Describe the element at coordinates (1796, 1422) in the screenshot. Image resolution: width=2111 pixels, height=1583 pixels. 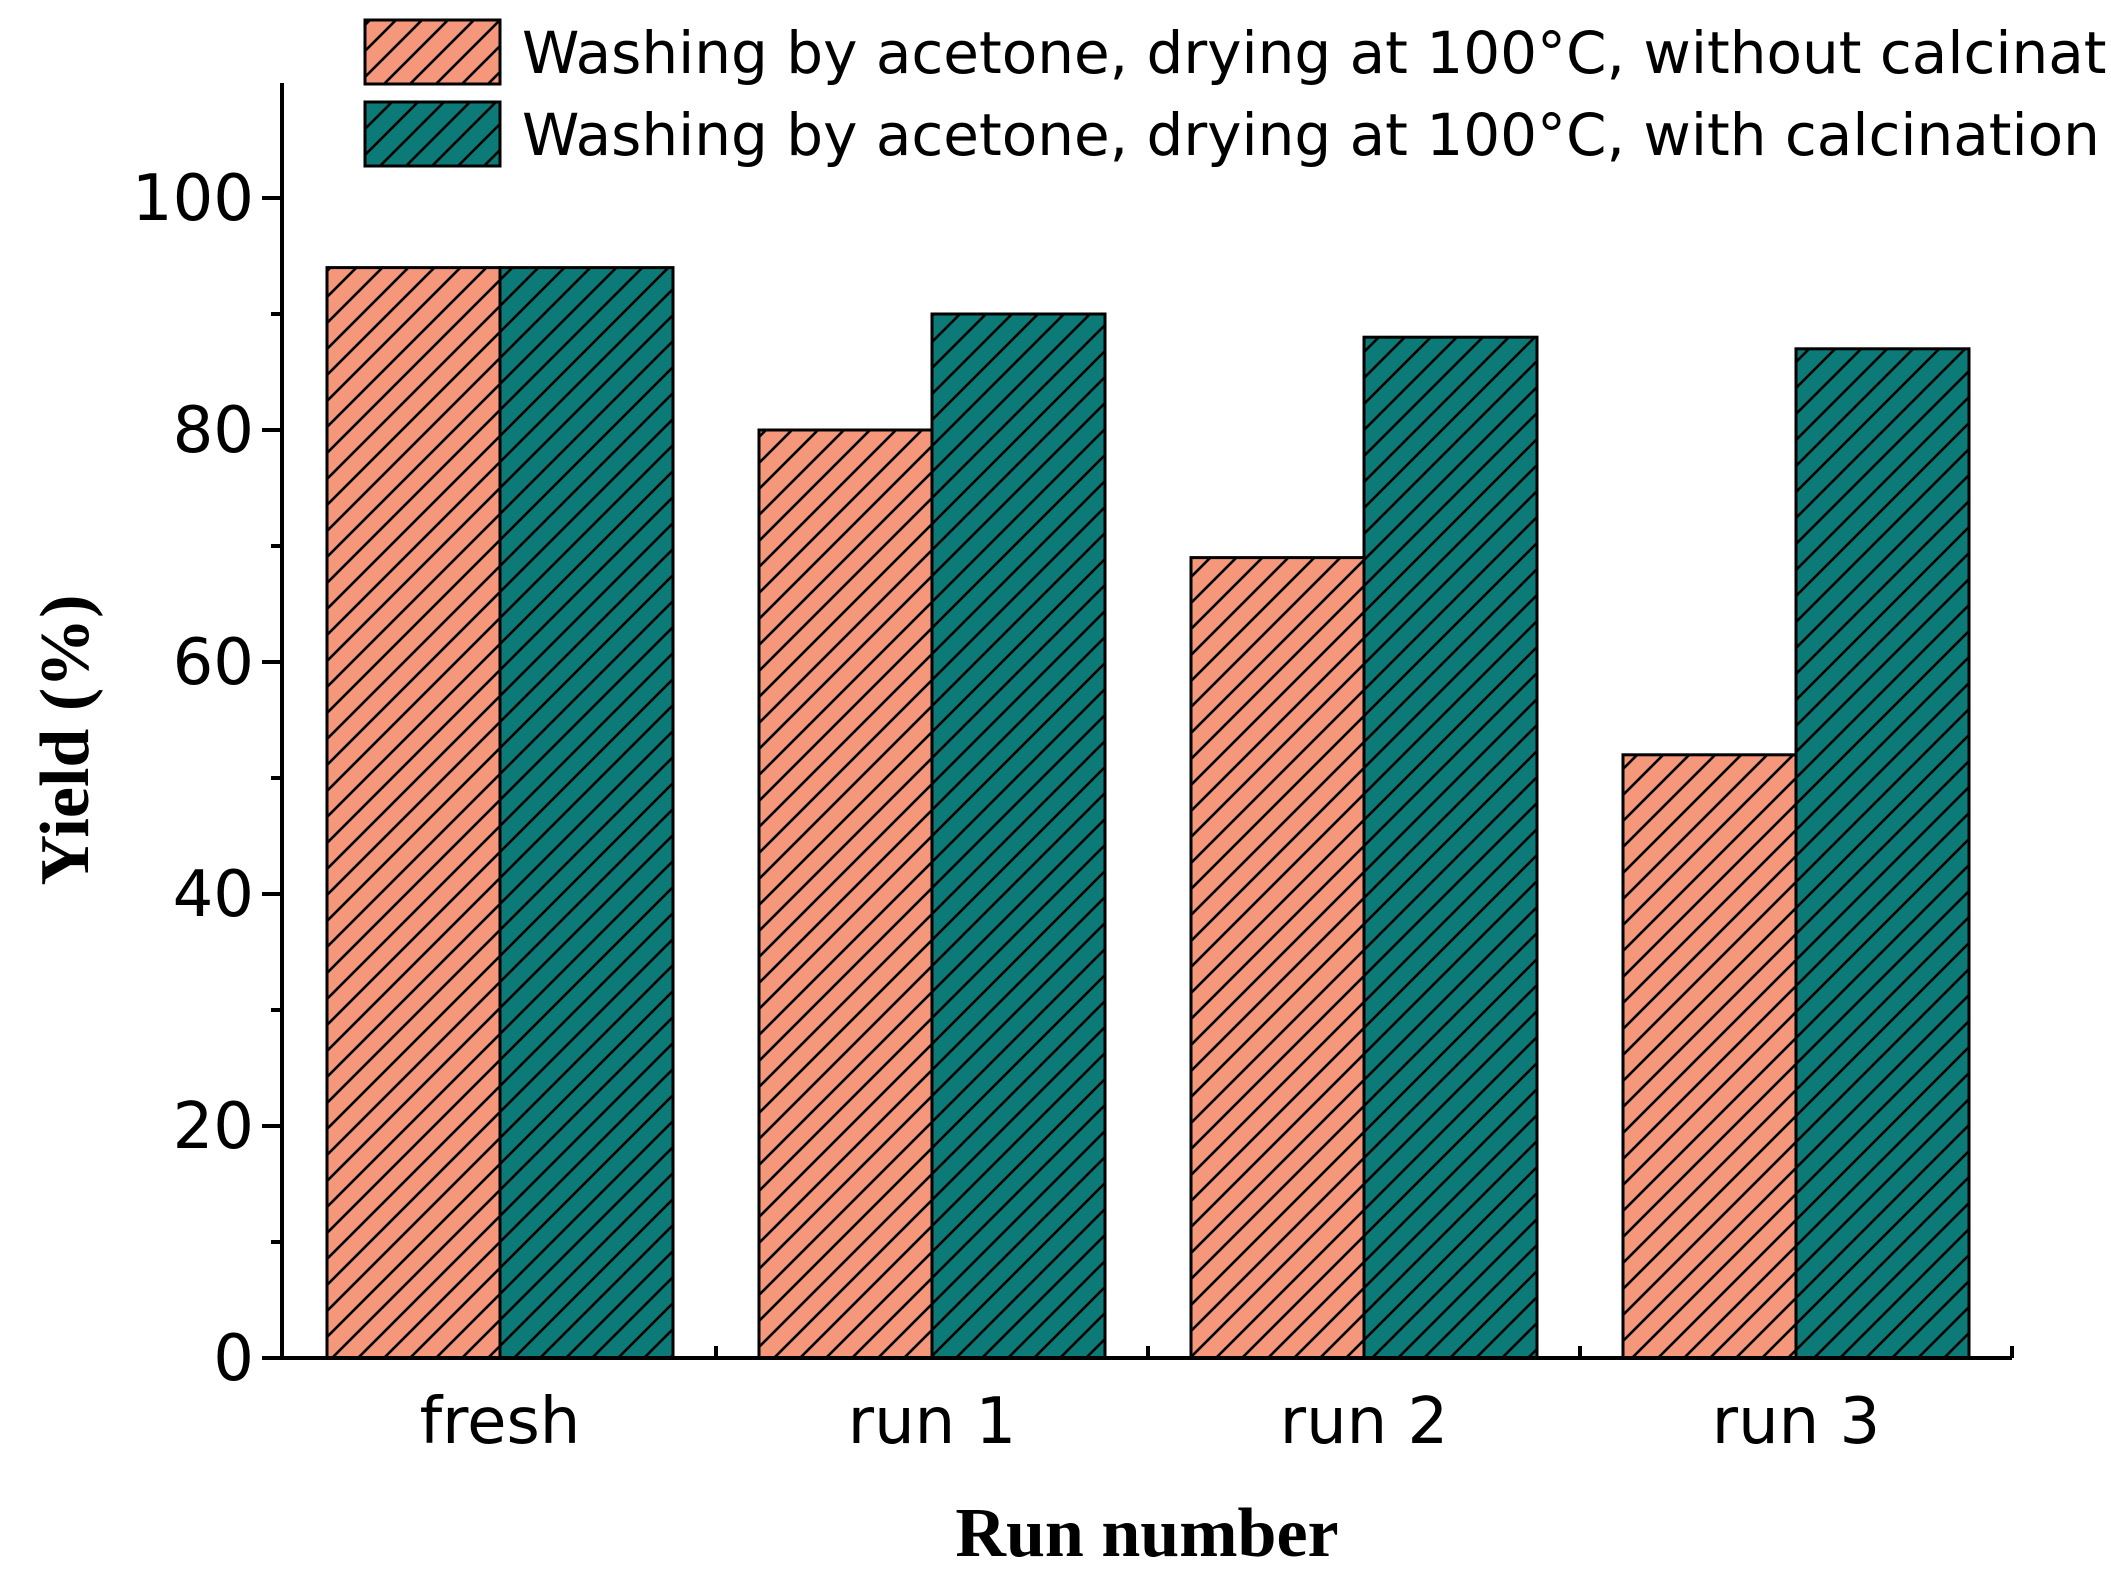
I see `x-tick-label: run 3` at that location.